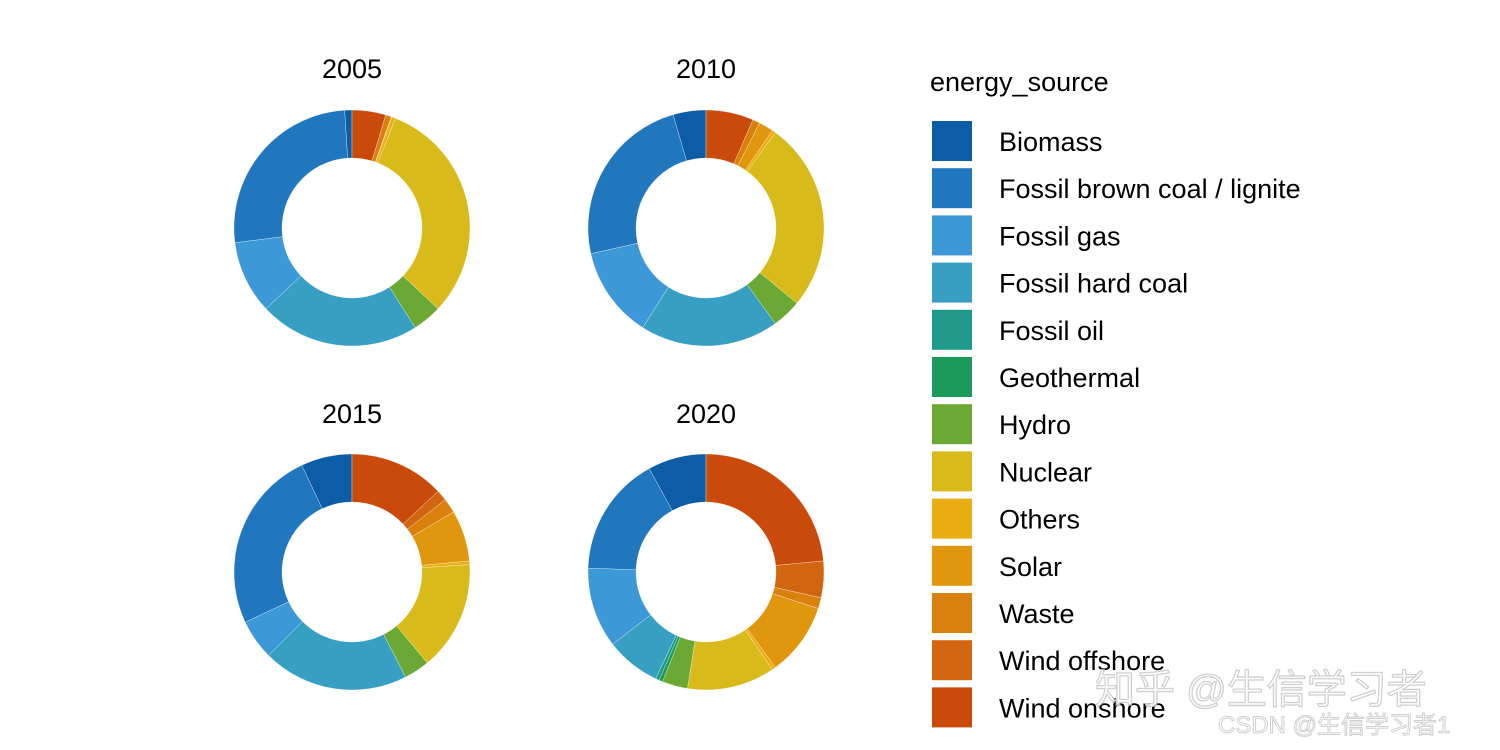 The height and width of the screenshot is (750, 1500). I want to click on panel-title: 2015, so click(352, 414).